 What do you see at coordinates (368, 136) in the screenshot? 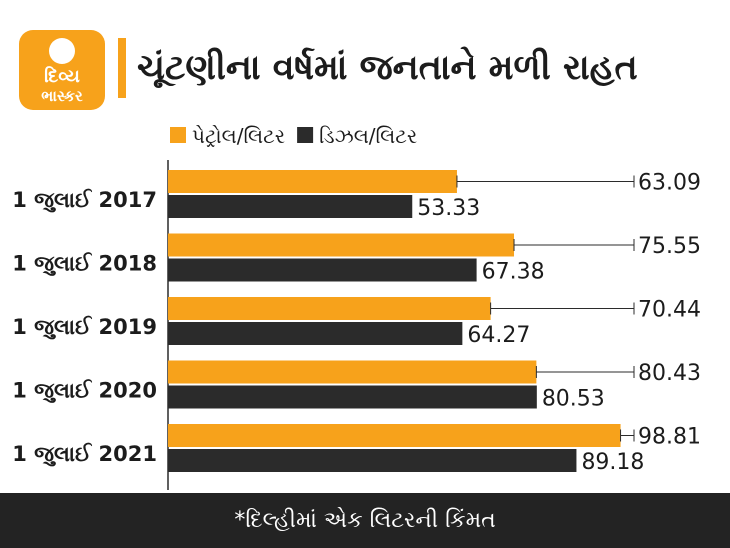
I see `legend-label-2: ડિઝલ/લિટર` at bounding box center [368, 136].